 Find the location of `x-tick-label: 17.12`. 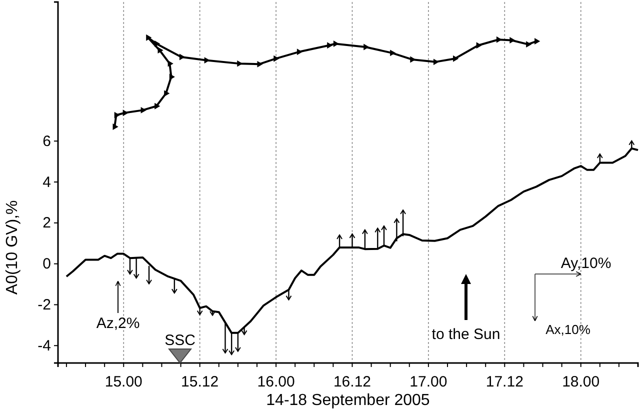

x-tick-label: 17.12 is located at coordinates (505, 382).